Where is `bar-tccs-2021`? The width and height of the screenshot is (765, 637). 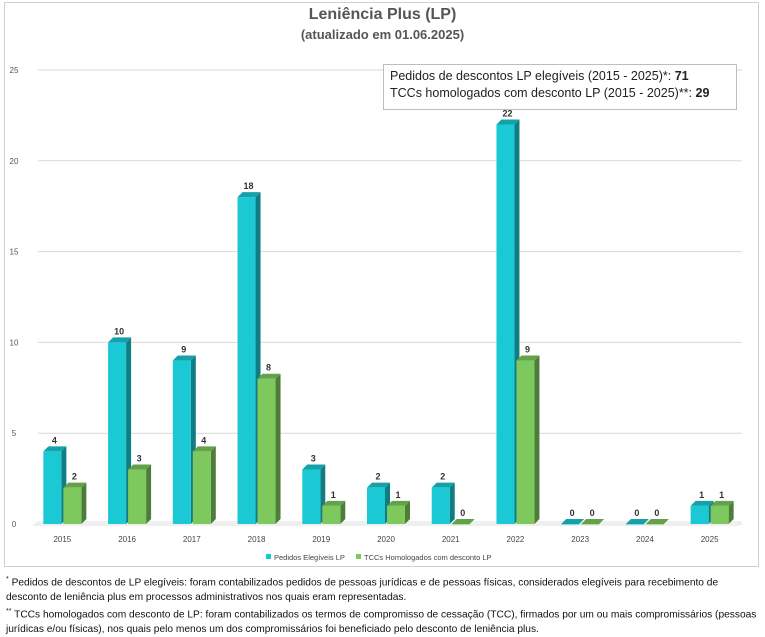 bar-tccs-2021 is located at coordinates (463, 522).